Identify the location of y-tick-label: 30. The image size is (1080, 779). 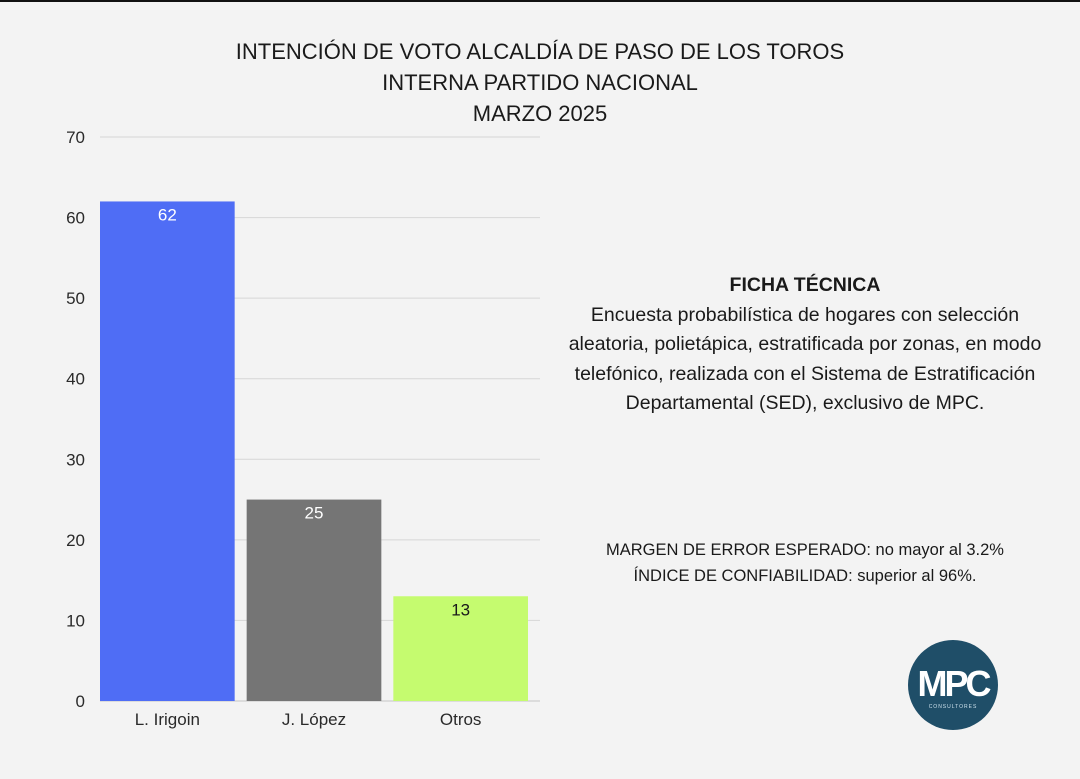
(75, 459).